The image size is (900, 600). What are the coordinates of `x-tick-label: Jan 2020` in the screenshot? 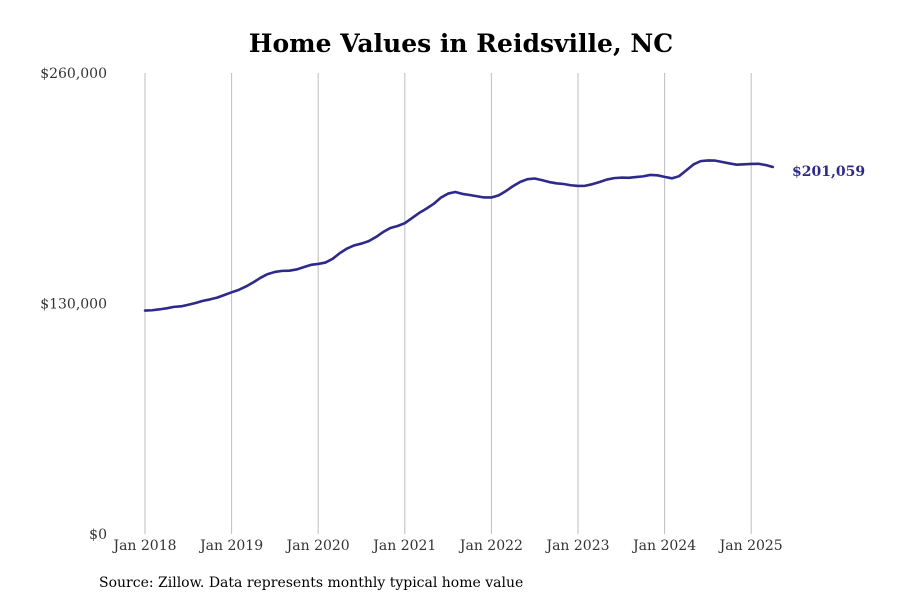 It's located at (317, 546).